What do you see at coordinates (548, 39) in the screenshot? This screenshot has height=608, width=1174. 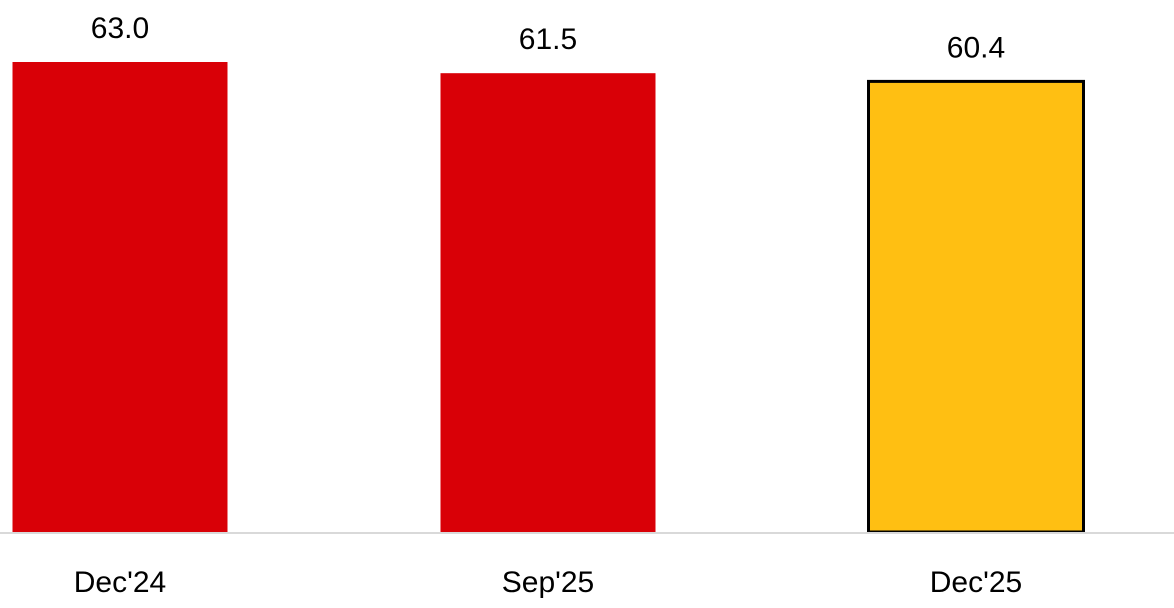 I see `value-label: 61.5` at bounding box center [548, 39].